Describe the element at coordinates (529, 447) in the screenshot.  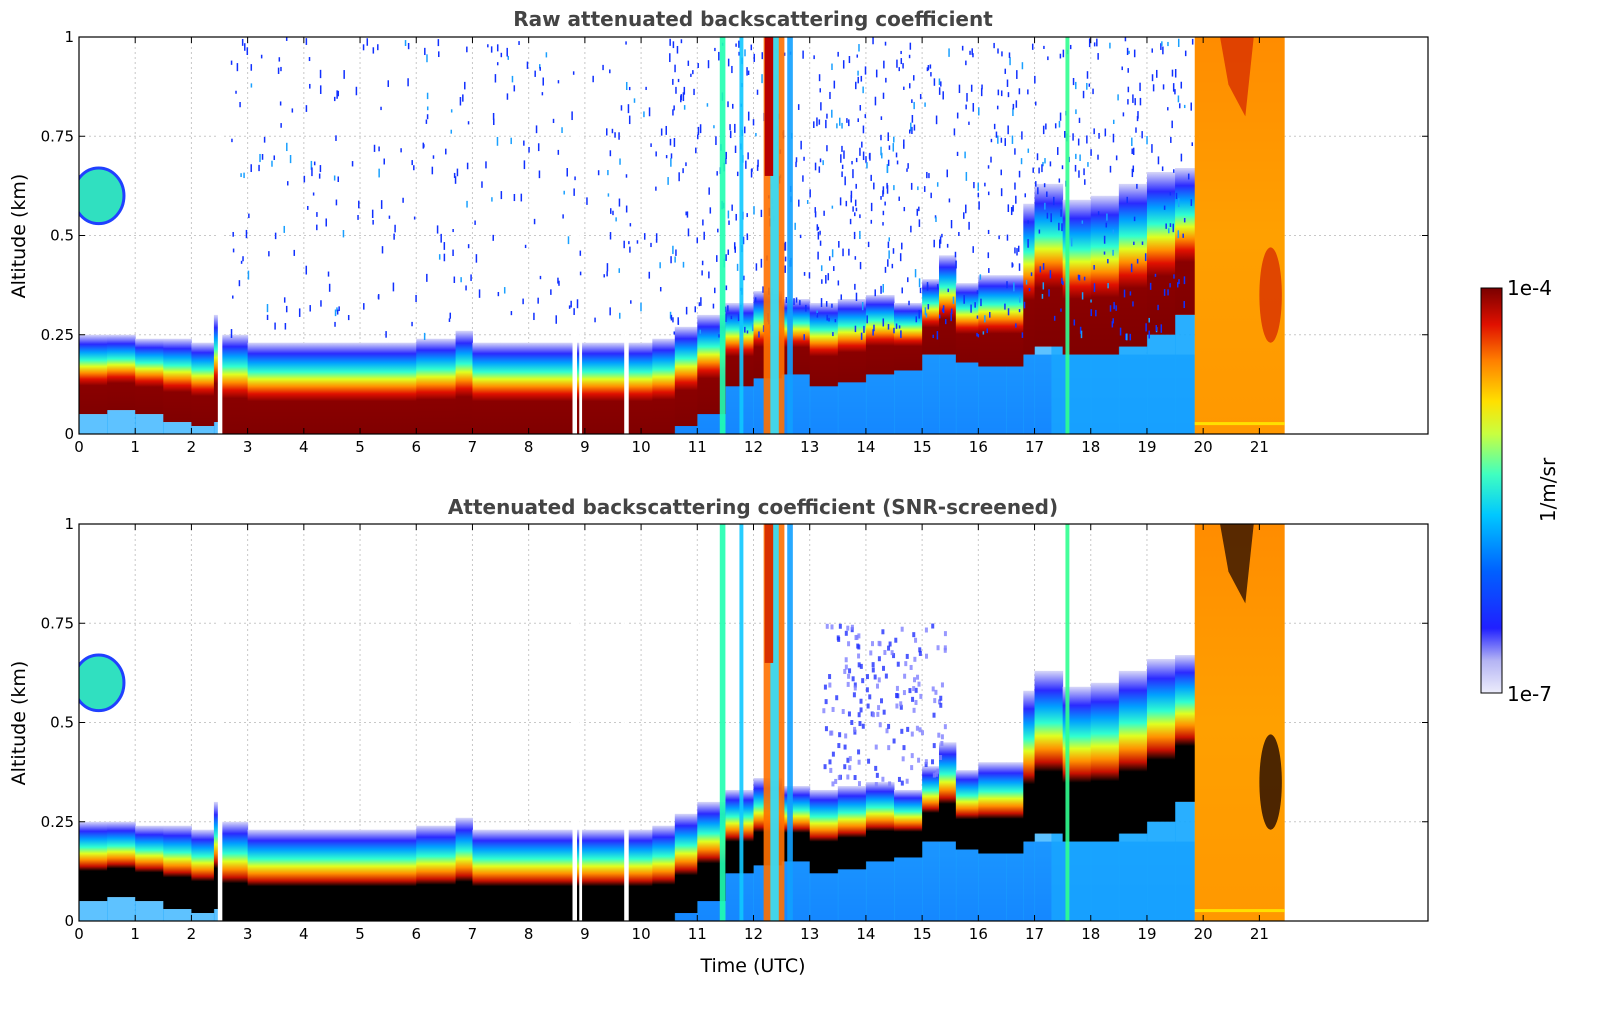
I see `x-tick-label: 8` at that location.